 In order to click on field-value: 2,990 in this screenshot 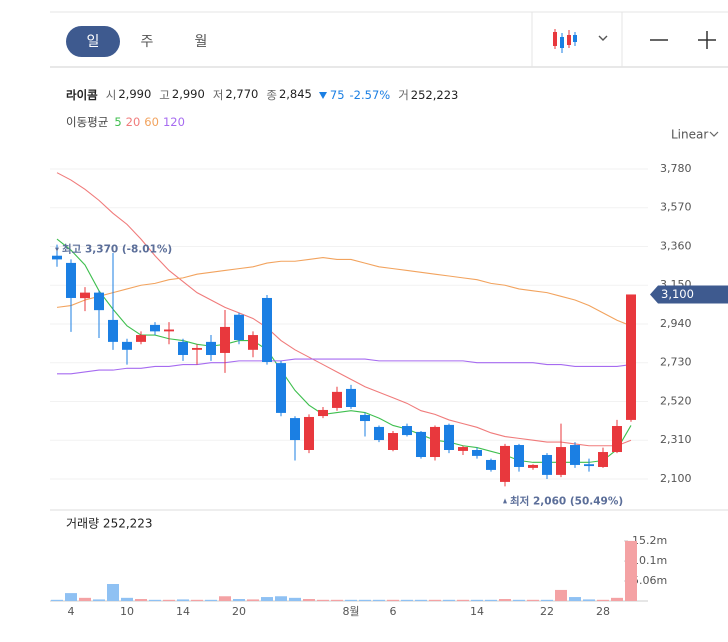, I will do `click(188, 94)`.